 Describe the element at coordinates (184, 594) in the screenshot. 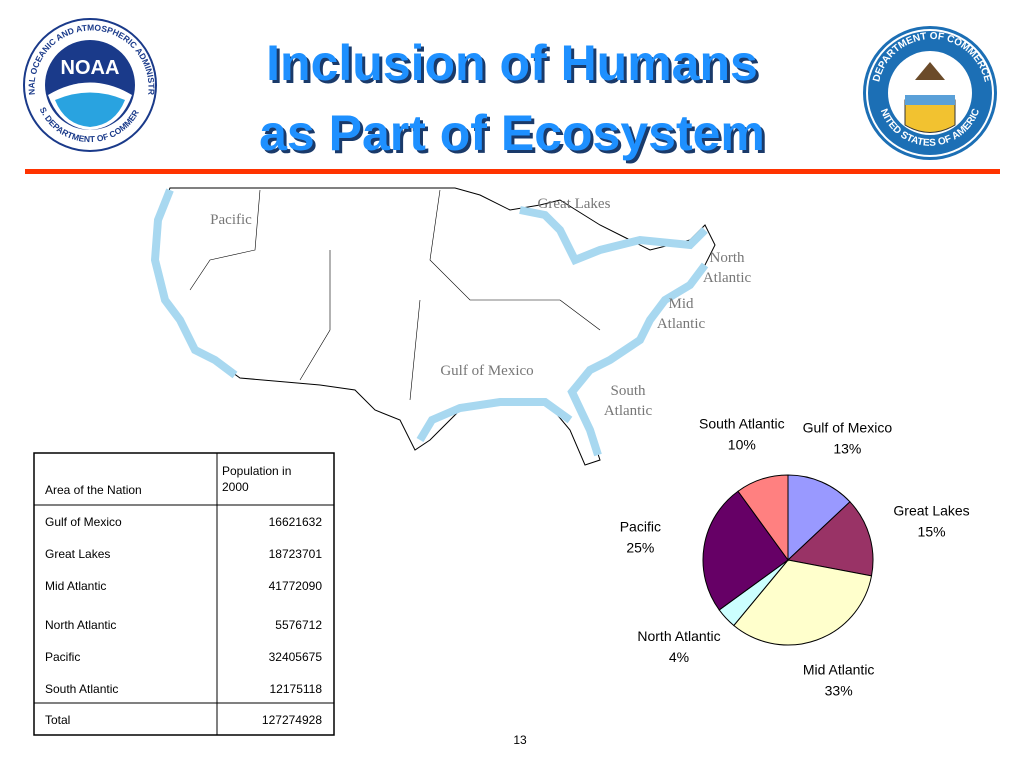

I see `table` at that location.